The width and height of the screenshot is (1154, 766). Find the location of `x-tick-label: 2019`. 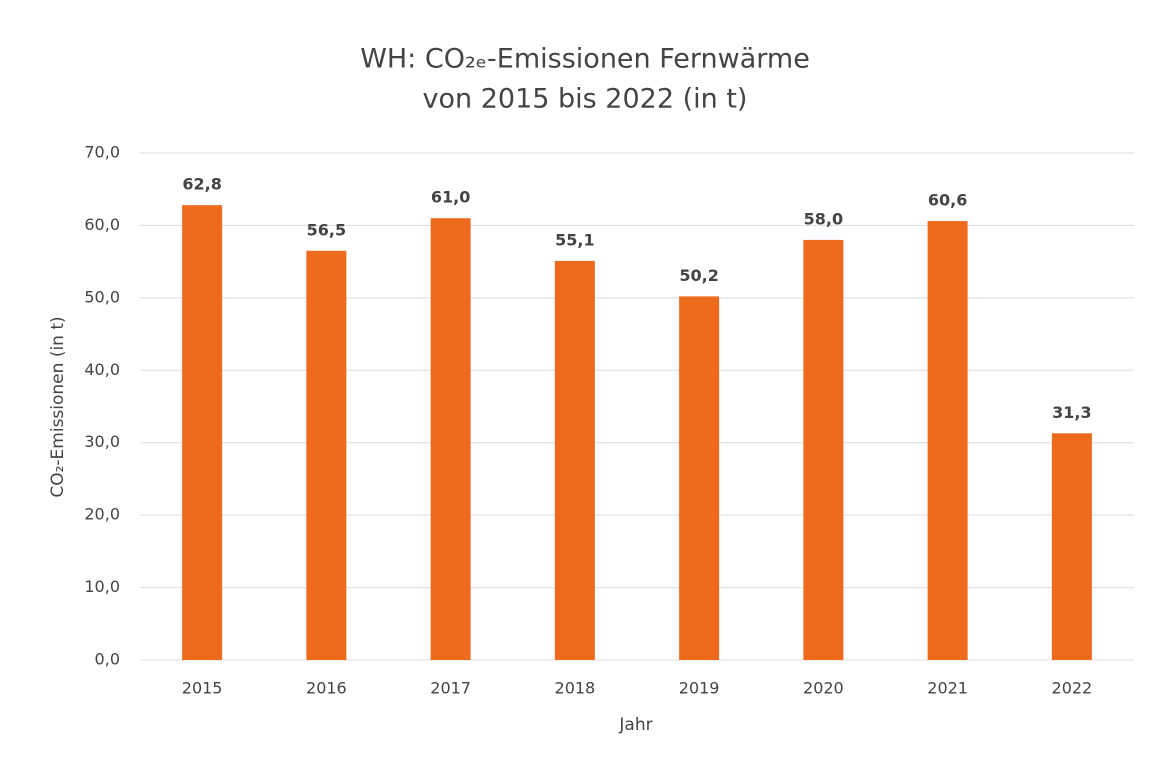

x-tick-label: 2019 is located at coordinates (699, 688).